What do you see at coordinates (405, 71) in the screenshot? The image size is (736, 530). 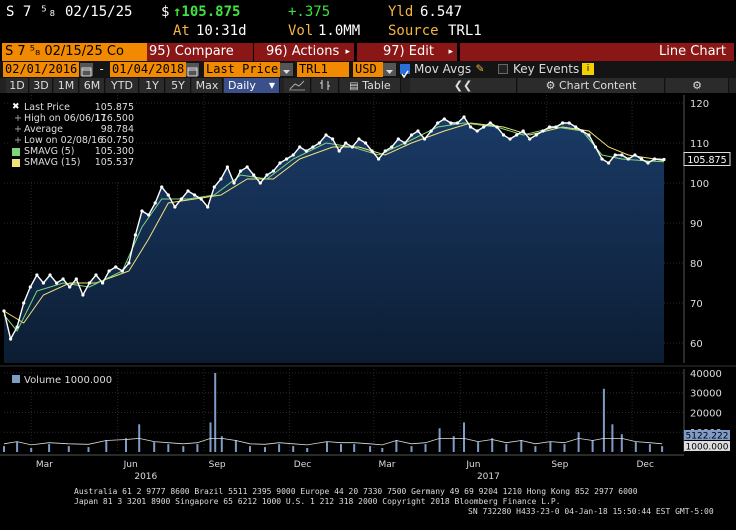 I see `mov-avgs-checkbox` at bounding box center [405, 71].